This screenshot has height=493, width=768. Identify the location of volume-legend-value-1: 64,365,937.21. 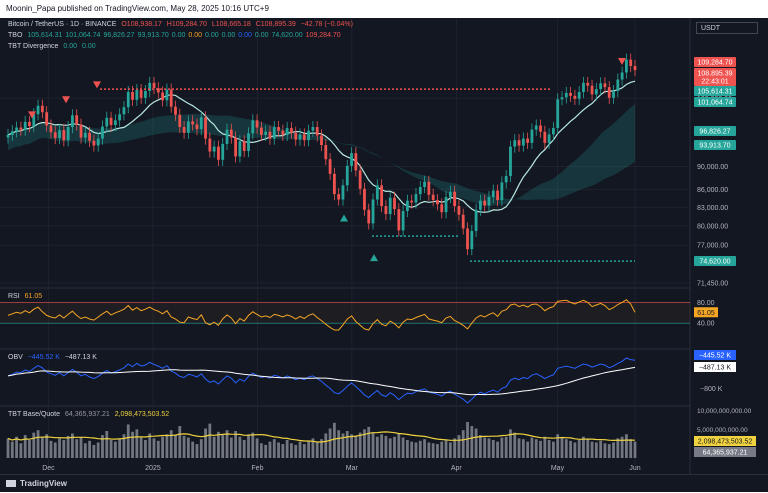
(87, 414).